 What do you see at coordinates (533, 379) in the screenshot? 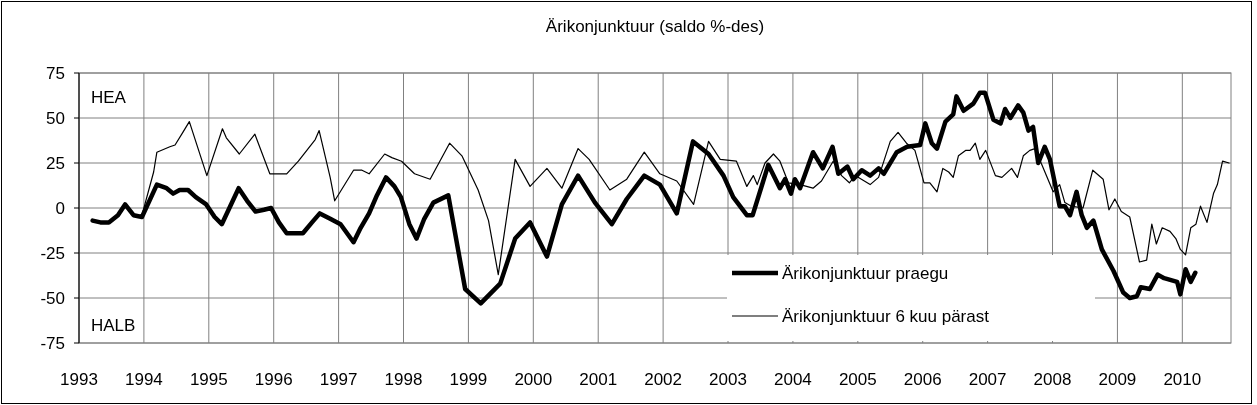
I see `x-tick-label: 2000` at bounding box center [533, 379].